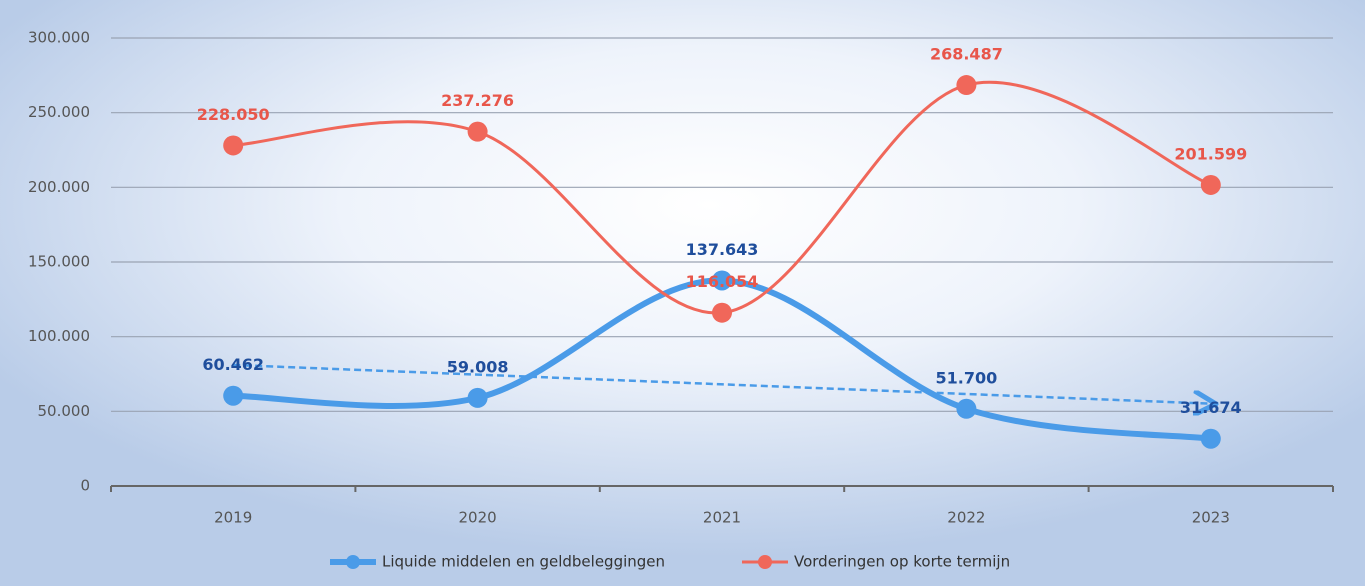 The width and height of the screenshot is (1365, 586). I want to click on x-tick-label: 2023, so click(1211, 518).